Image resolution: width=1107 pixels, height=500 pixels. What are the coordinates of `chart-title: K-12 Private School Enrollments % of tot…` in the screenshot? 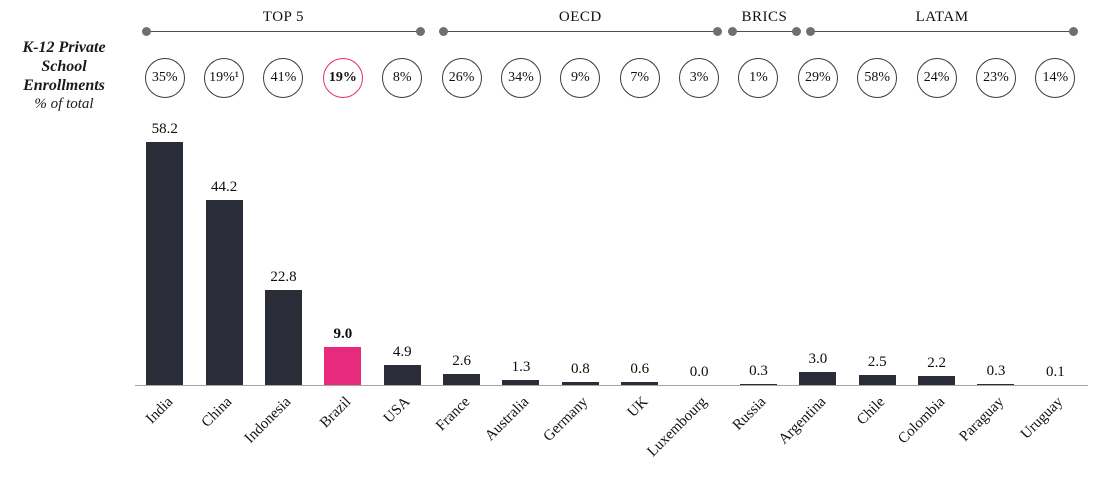 It's located at (64, 76).